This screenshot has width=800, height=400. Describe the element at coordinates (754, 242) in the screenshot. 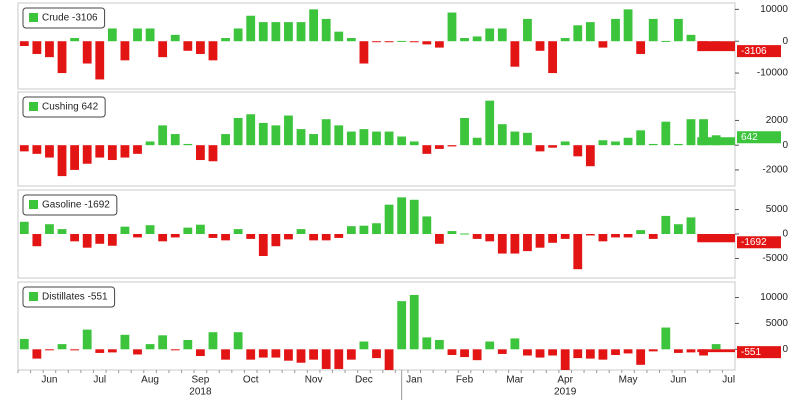

I see `value-tag-label: -1692` at that location.